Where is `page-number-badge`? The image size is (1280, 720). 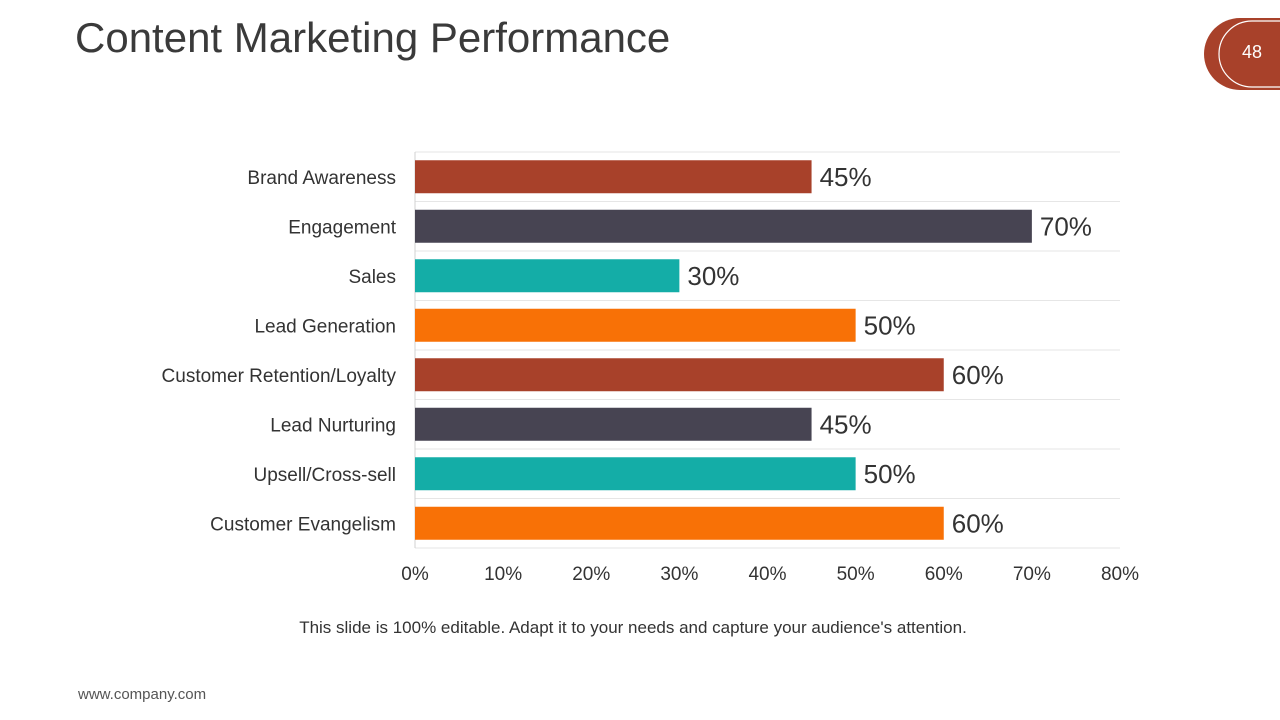 page-number-badge is located at coordinates (1242, 54).